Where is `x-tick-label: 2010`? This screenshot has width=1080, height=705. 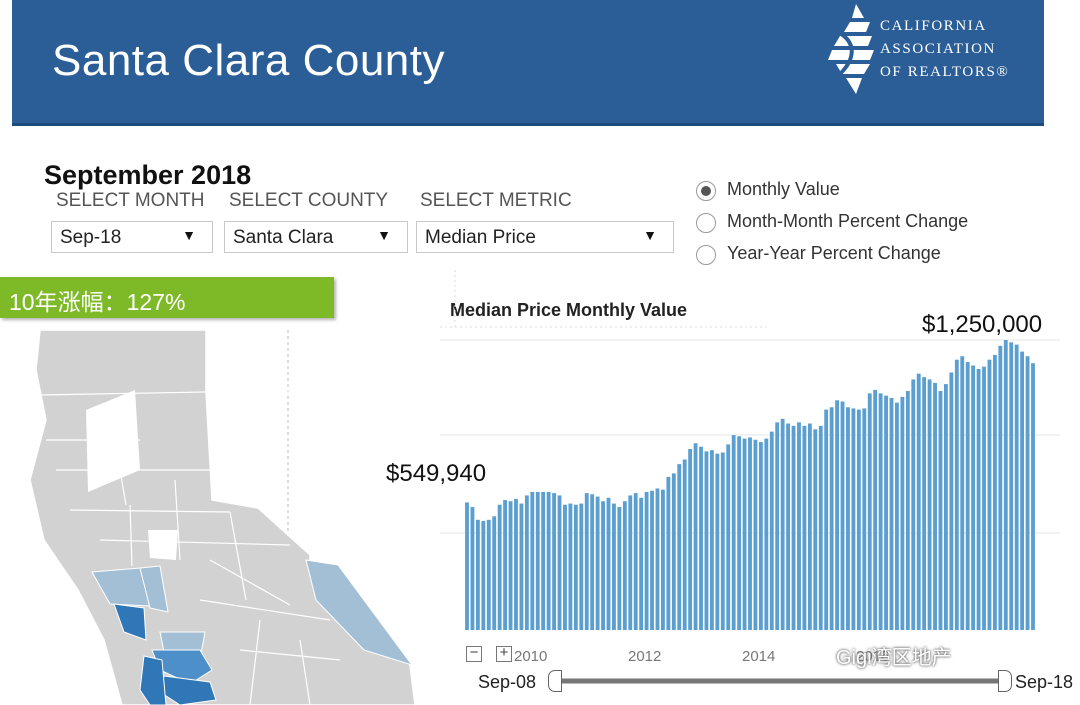
x-tick-label: 2010 is located at coordinates (531, 656).